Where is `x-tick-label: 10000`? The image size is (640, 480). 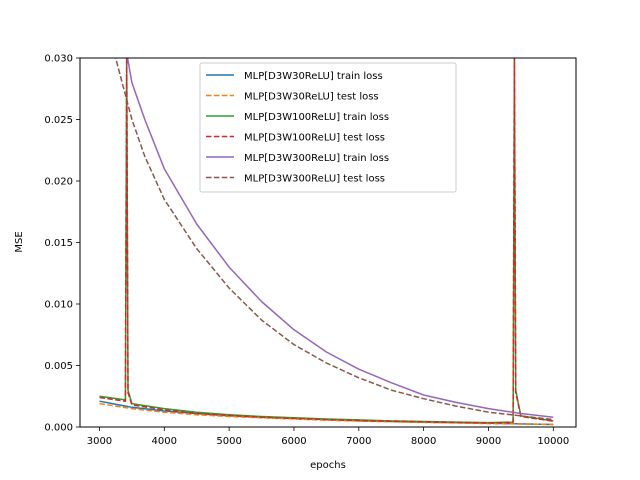
x-tick-label: 10000 is located at coordinates (553, 441).